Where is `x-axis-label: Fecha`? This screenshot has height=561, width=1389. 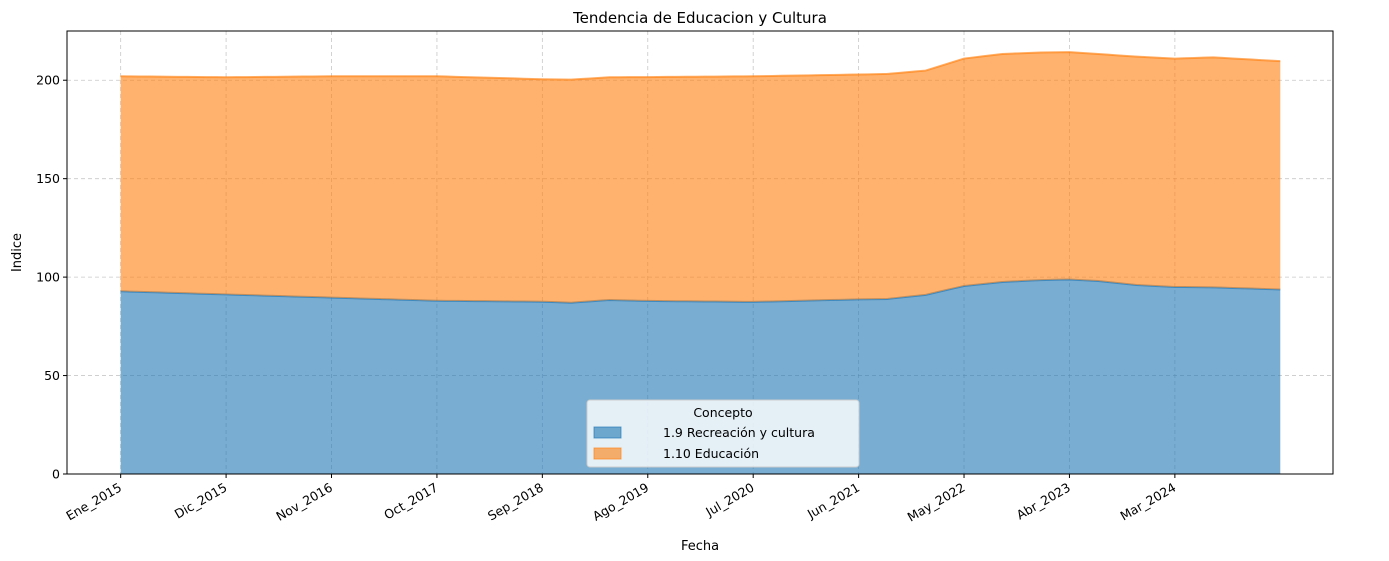 x-axis-label: Fecha is located at coordinates (700, 546).